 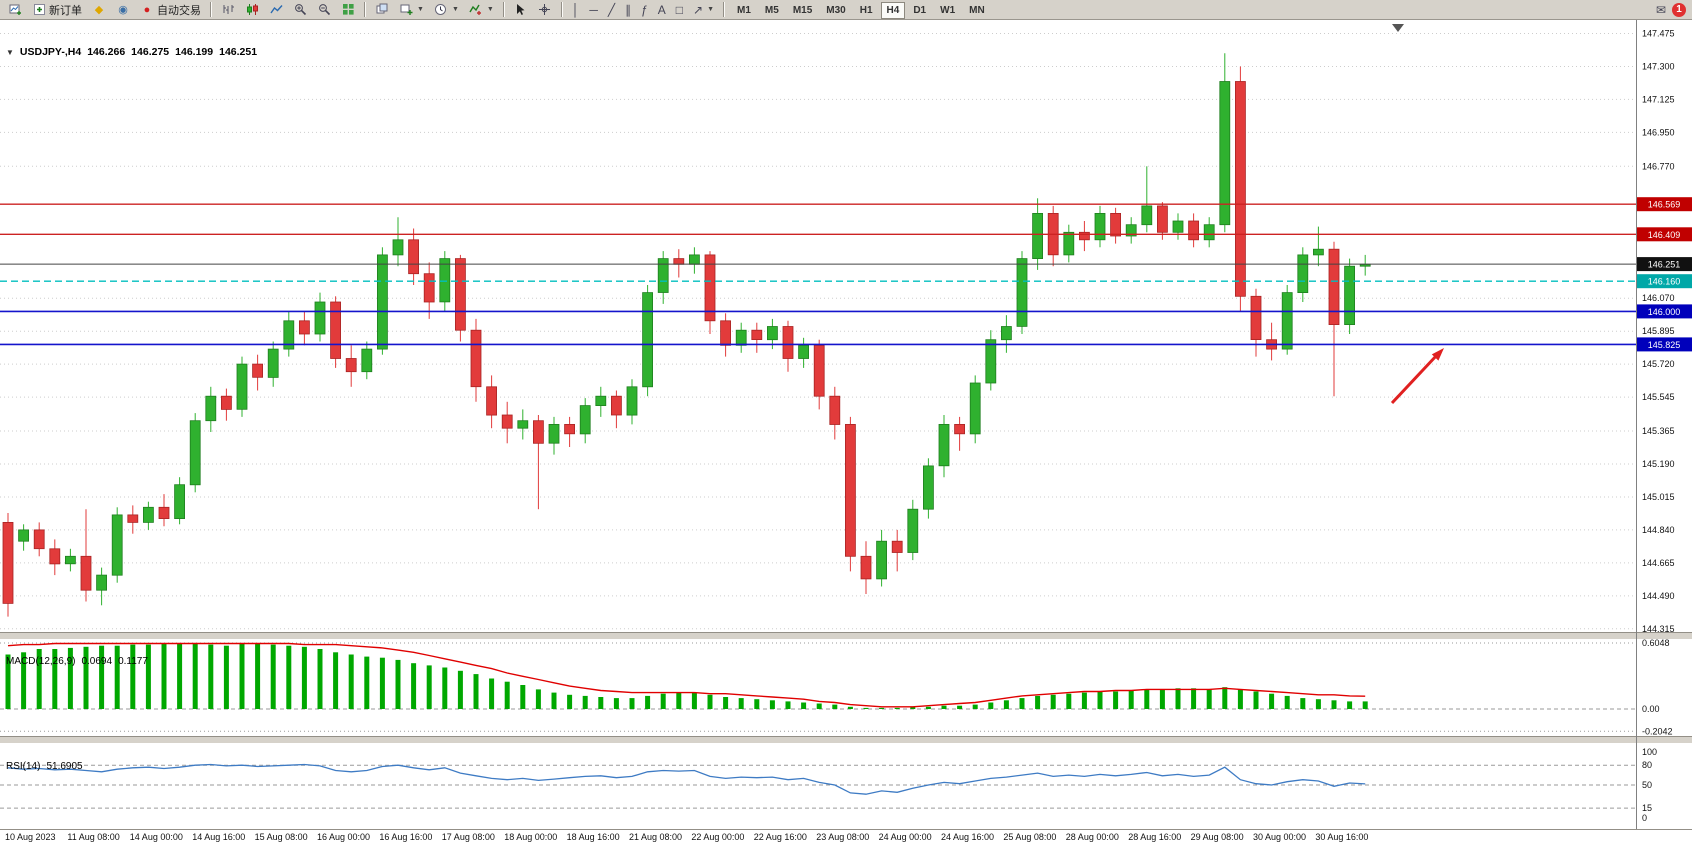 I want to click on cursor-arrow-icon, so click(x=521, y=10).